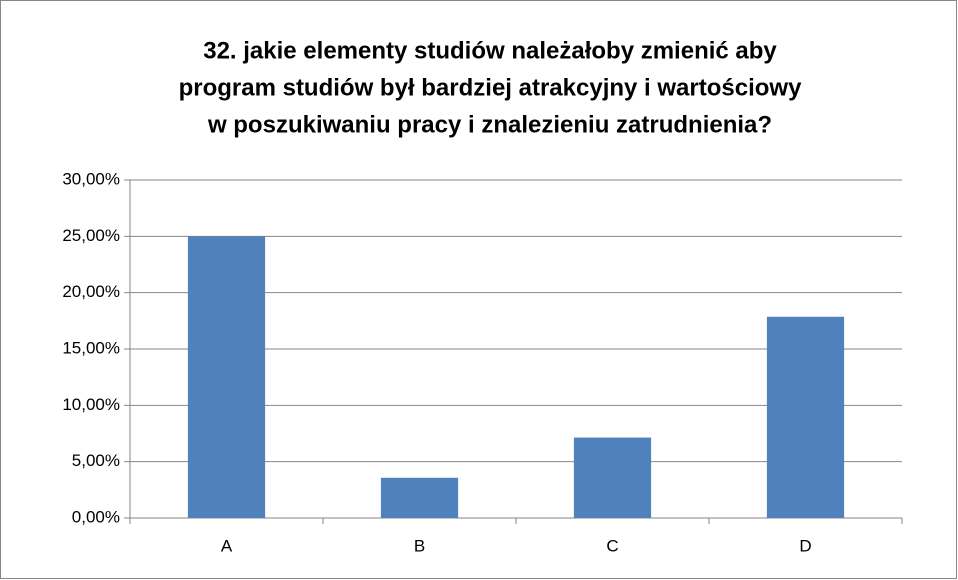  What do you see at coordinates (91, 178) in the screenshot?
I see `y-tick-label: 30,00%` at bounding box center [91, 178].